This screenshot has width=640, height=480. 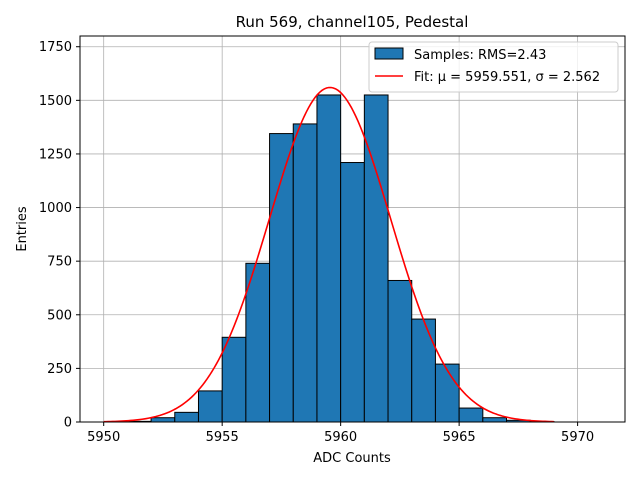 I want to click on legend-label-fit: Fit: μ = 5959.551, σ = 2.562, so click(x=507, y=77).